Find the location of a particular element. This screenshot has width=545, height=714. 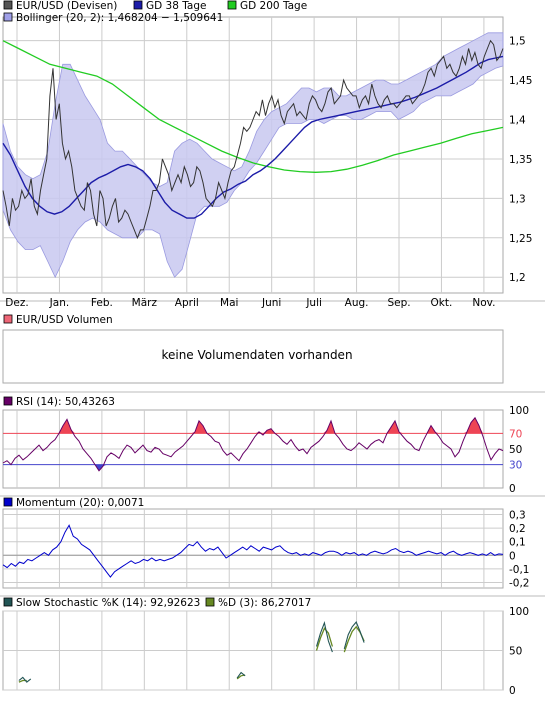

y-tick-label: 0,3 is located at coordinates (517, 515).